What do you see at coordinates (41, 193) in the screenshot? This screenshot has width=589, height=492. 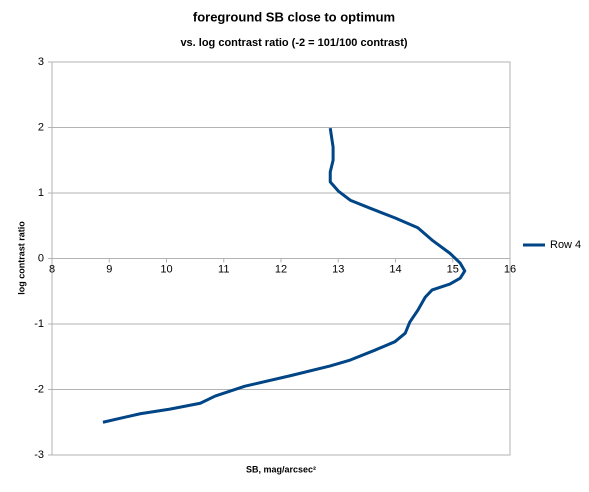 I see `y-tick-label: 1` at bounding box center [41, 193].